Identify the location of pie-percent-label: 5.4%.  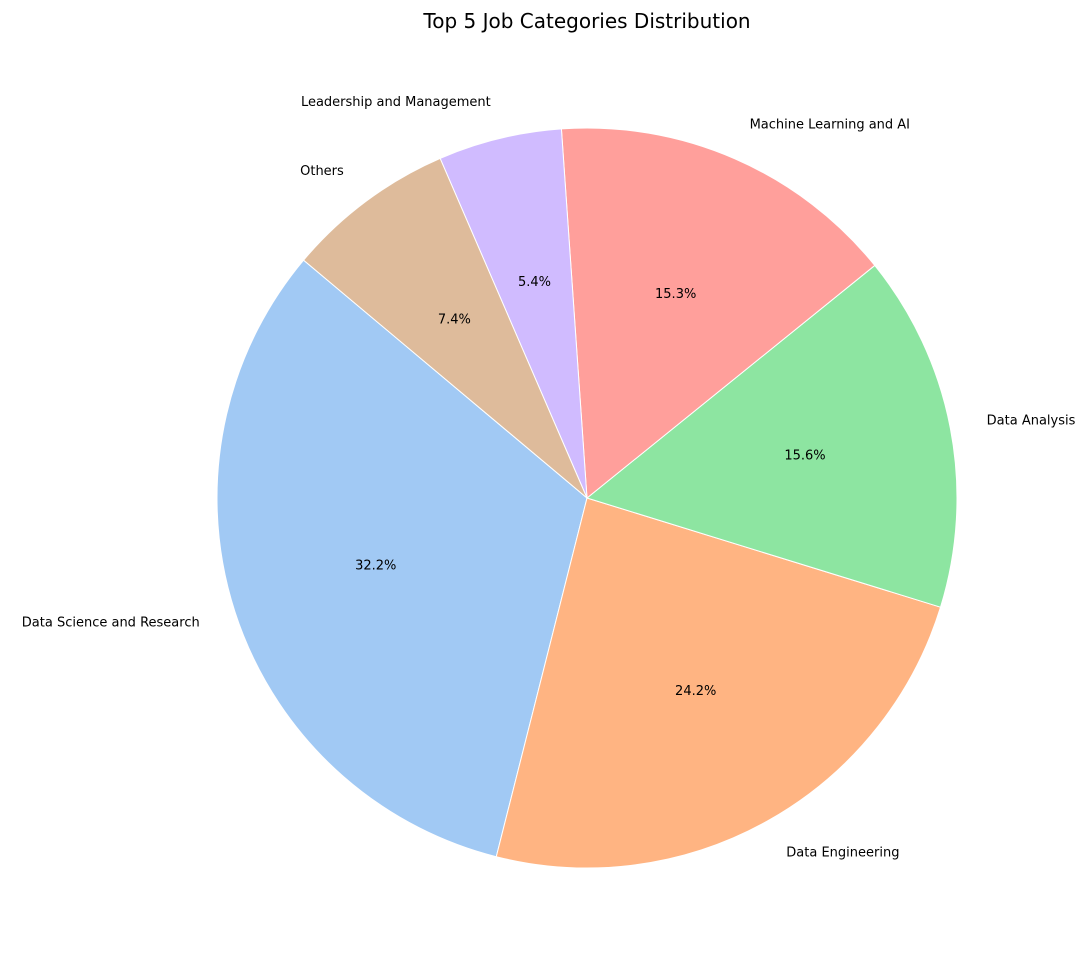
(534, 282).